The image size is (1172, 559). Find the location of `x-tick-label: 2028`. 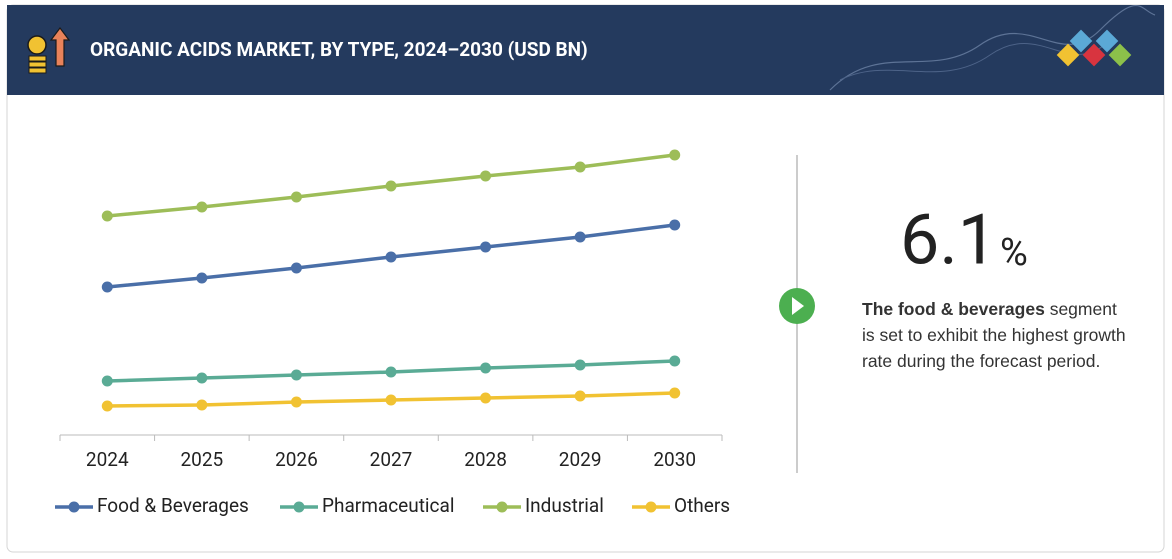

x-tick-label: 2028 is located at coordinates (485, 459).